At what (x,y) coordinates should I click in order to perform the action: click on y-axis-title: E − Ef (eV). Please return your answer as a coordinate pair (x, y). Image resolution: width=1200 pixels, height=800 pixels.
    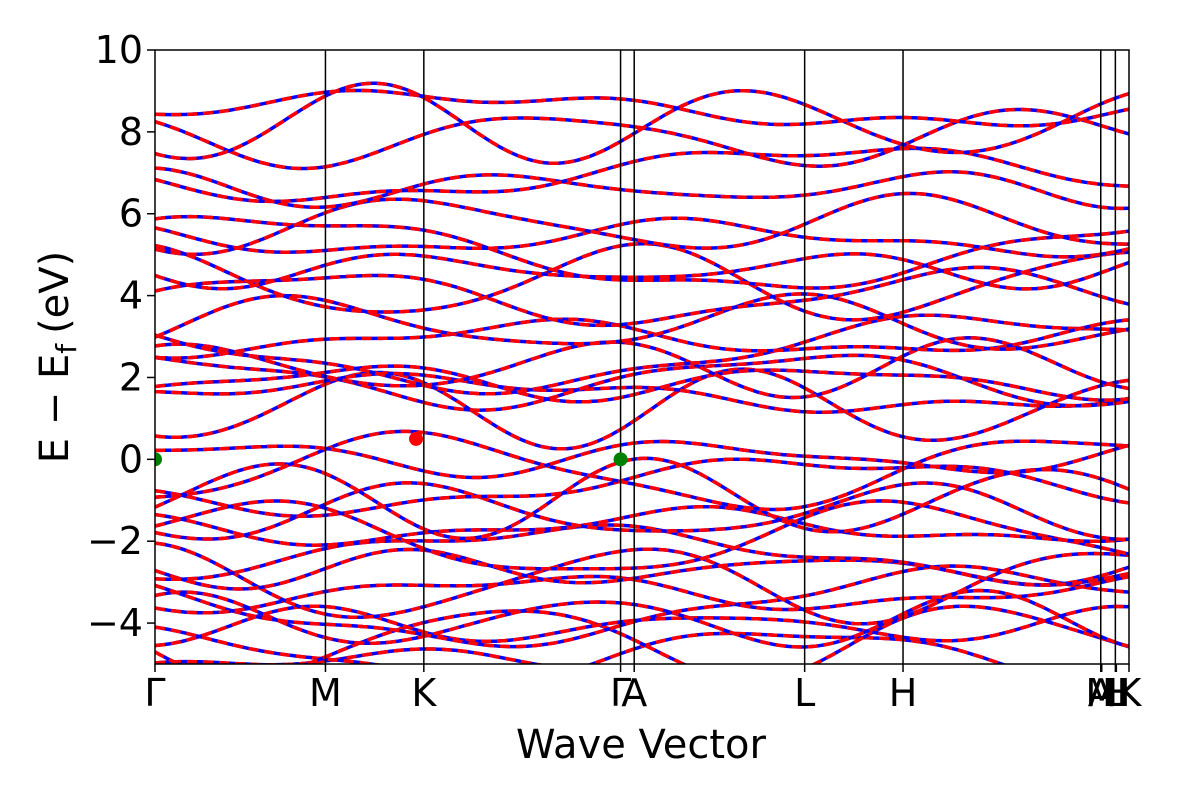
    Looking at the image, I should click on (57, 357).